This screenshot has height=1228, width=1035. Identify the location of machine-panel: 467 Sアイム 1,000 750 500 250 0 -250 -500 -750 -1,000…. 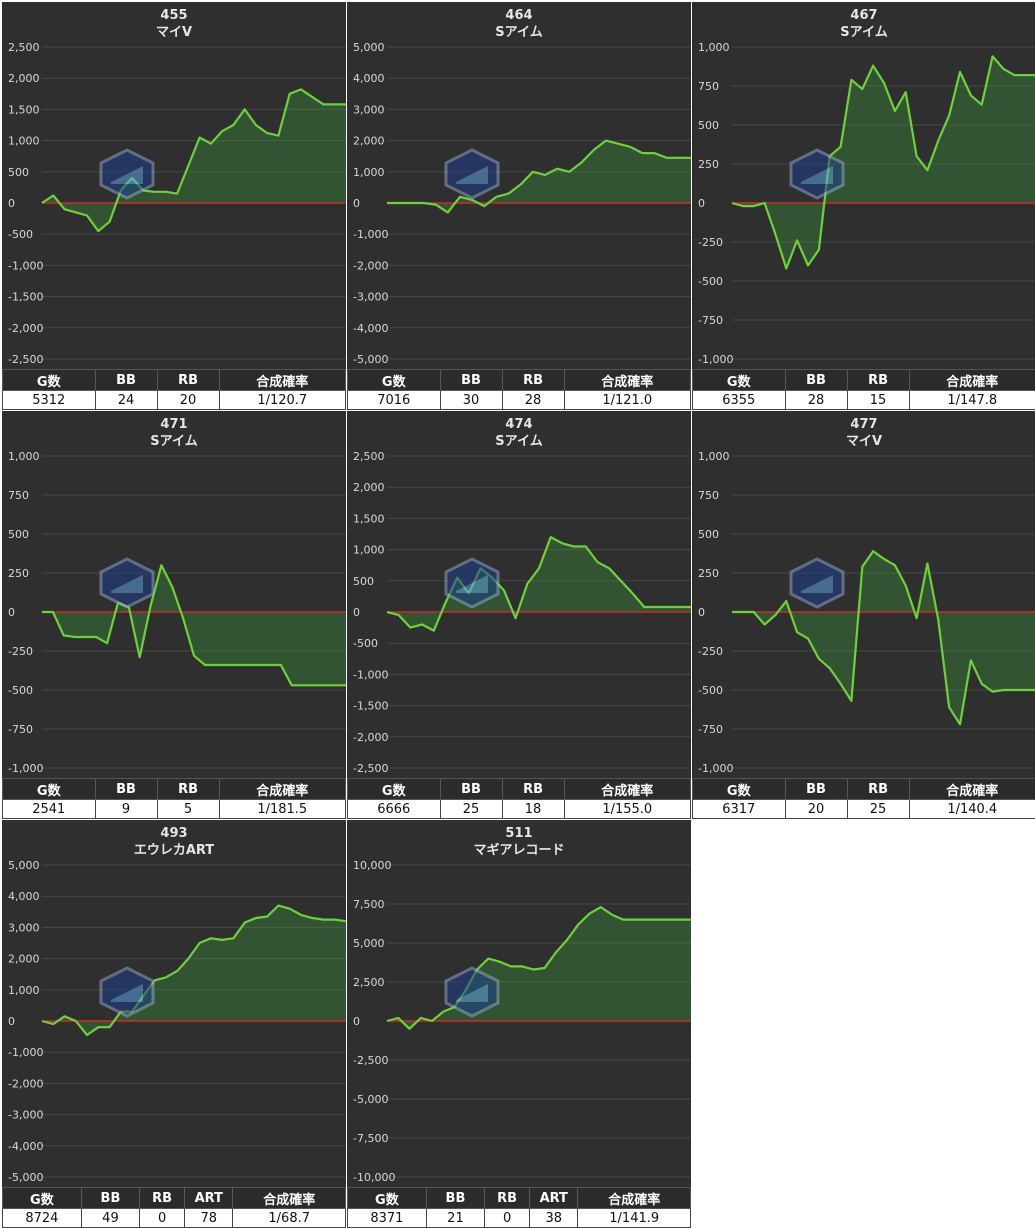
(863, 206).